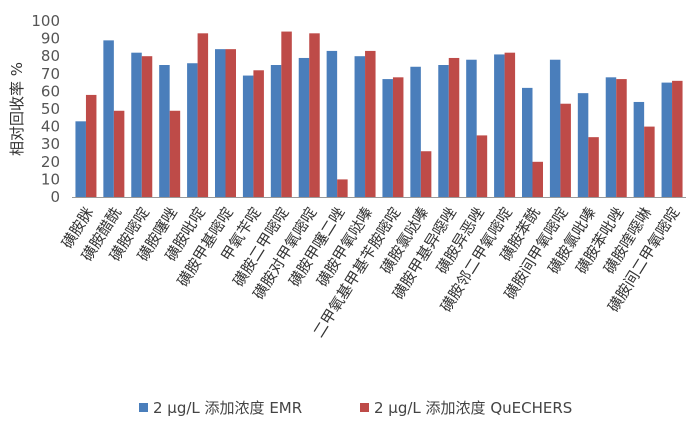 The image size is (689, 424). Describe the element at coordinates (473, 408) in the screenshot. I see `legend-label: 2 μg/L 添加浓度 QuECHERS` at that location.